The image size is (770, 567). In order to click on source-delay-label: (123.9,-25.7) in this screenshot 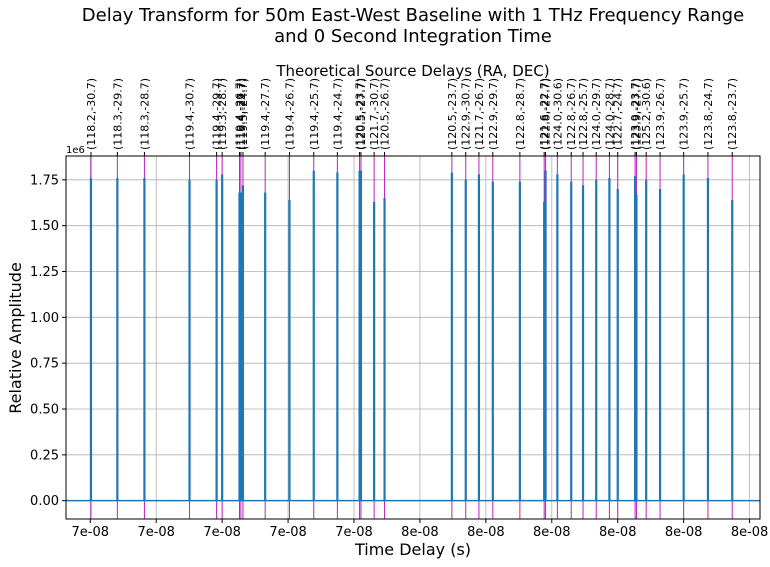, I will do `click(684, 114)`.